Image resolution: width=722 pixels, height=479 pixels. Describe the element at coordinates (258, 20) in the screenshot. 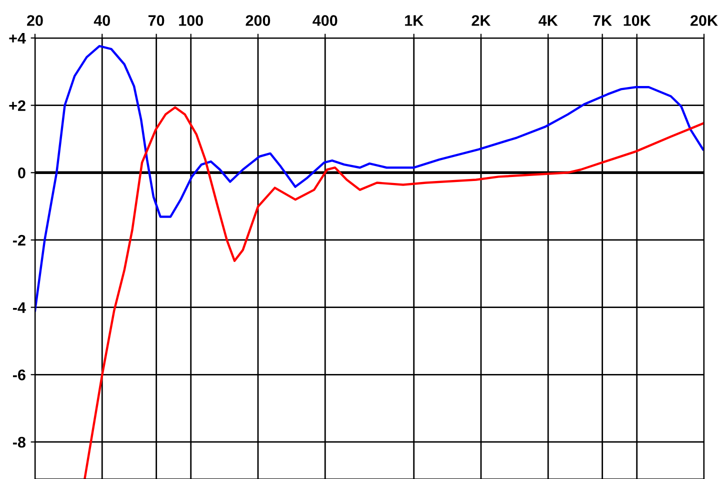

I see `x-tick-label: 200` at that location.